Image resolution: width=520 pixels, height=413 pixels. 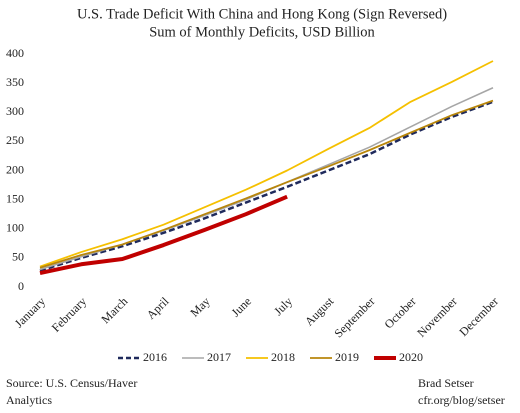 What do you see at coordinates (114, 310) in the screenshot?
I see `x-tick-label: March` at bounding box center [114, 310].